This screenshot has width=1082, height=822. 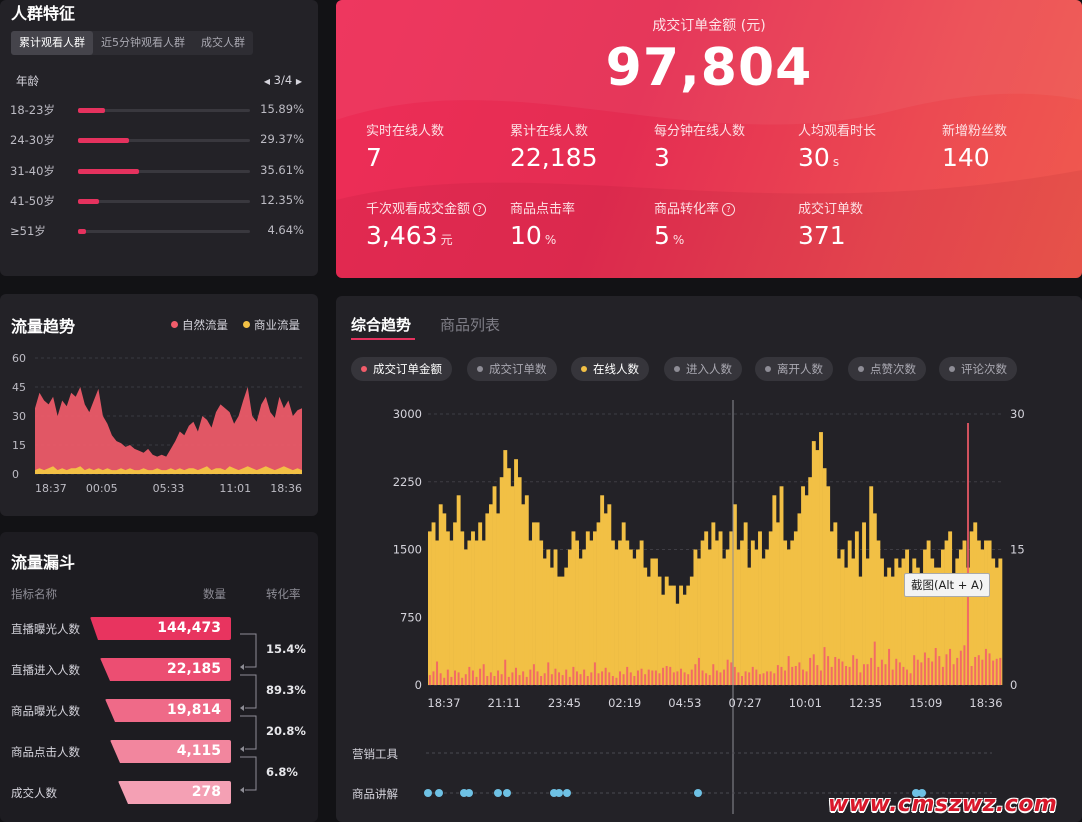 I want to click on metric-toggle-pill: 成交订单数, so click(x=512, y=369).